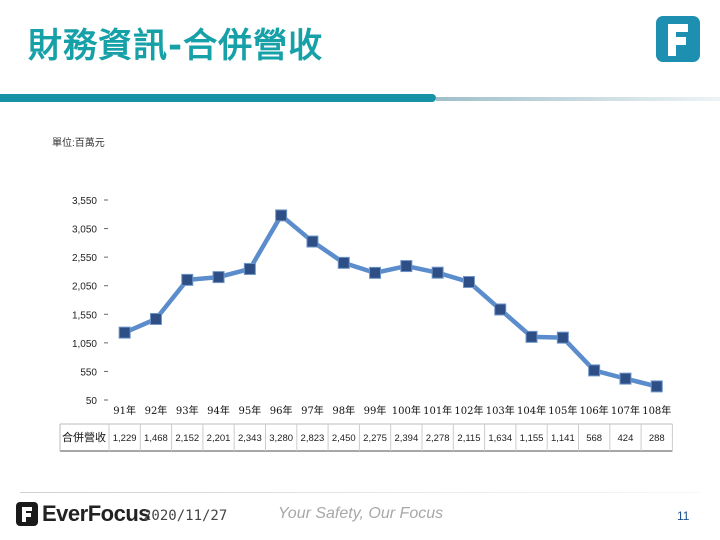 This screenshot has height=540, width=720. What do you see at coordinates (532, 438) in the screenshot?
I see `table-cell-value: 1,155` at bounding box center [532, 438].